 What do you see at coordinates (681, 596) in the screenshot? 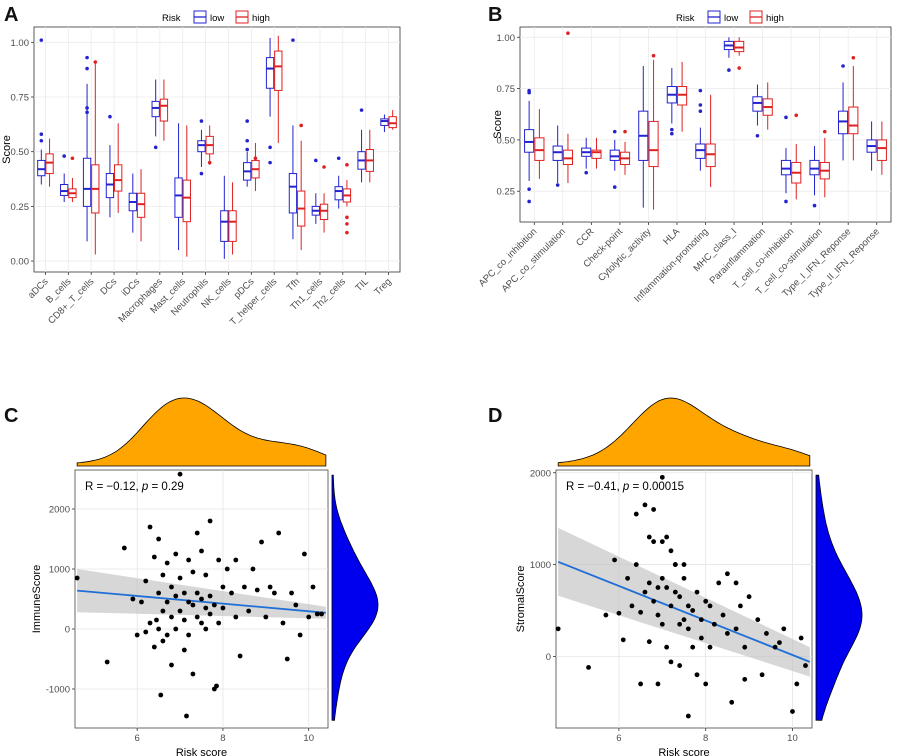
I see `points` at bounding box center [681, 596].